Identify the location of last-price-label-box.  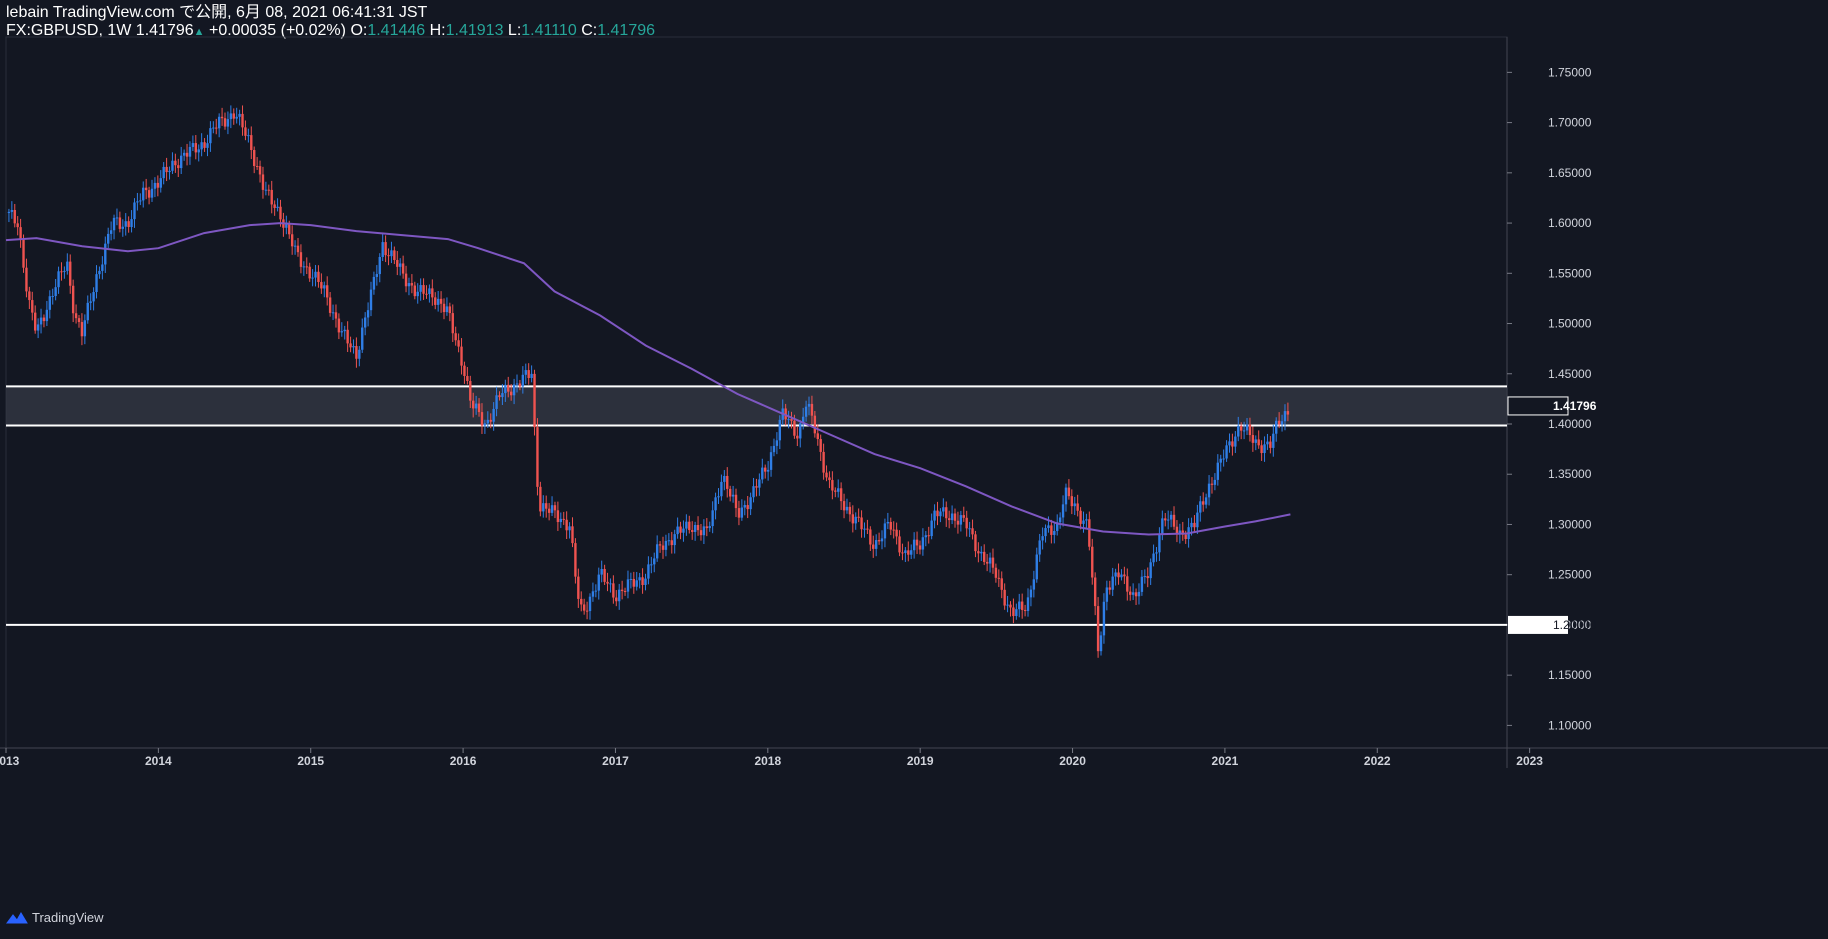
(1538, 406).